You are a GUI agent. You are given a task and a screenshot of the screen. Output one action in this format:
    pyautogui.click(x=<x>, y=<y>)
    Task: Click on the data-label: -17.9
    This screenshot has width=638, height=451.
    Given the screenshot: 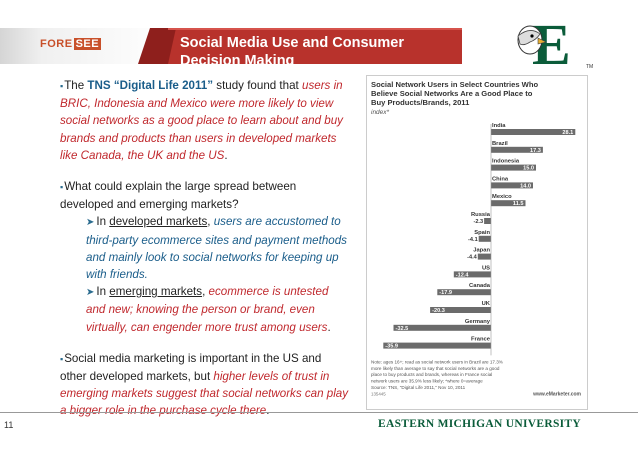 What is the action you would take?
    pyautogui.click(x=445, y=293)
    